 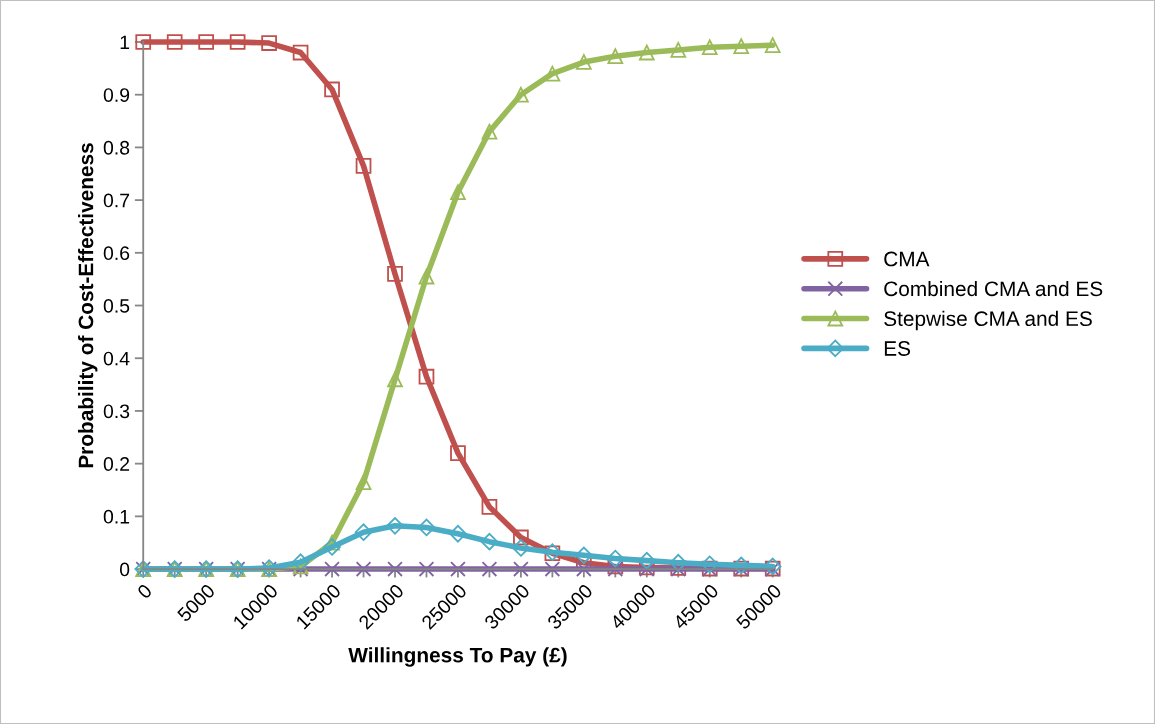 I want to click on legend-label: ES, so click(x=897, y=348).